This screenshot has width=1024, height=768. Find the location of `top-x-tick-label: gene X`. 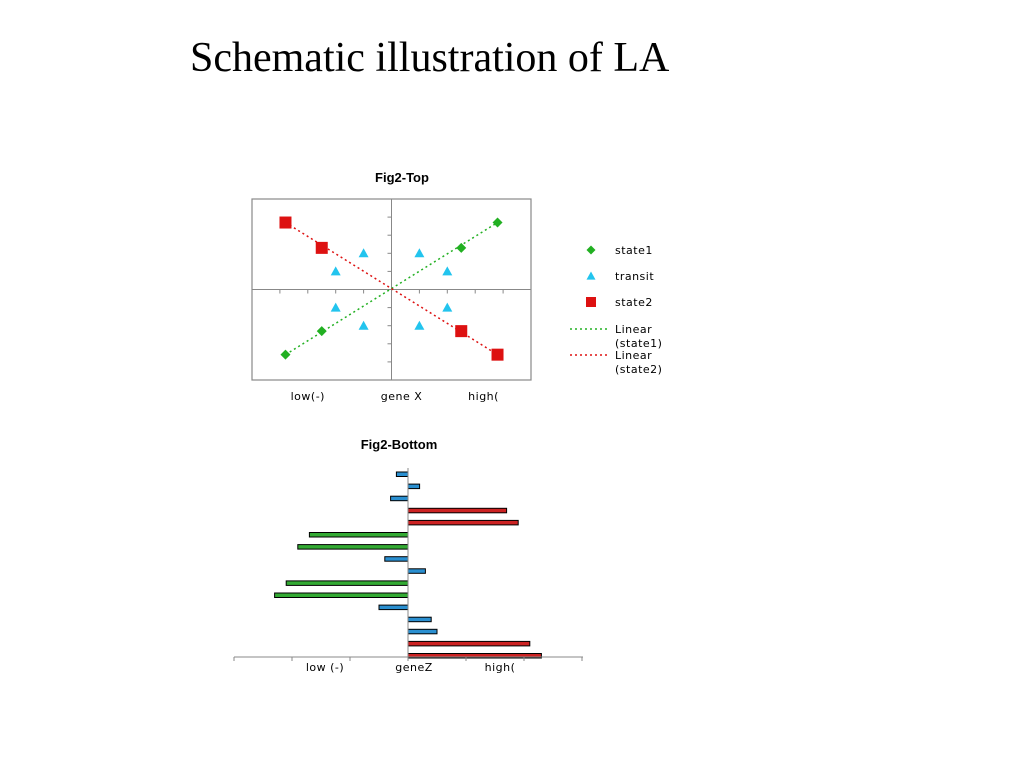

top-x-tick-label: gene X is located at coordinates (402, 396).